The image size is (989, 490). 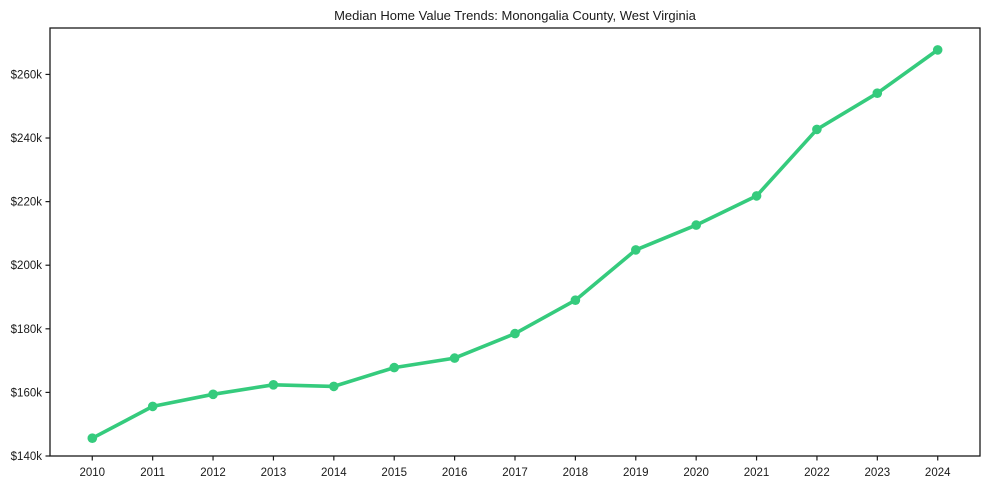 I want to click on x-tick-label: 2023, so click(x=878, y=473).